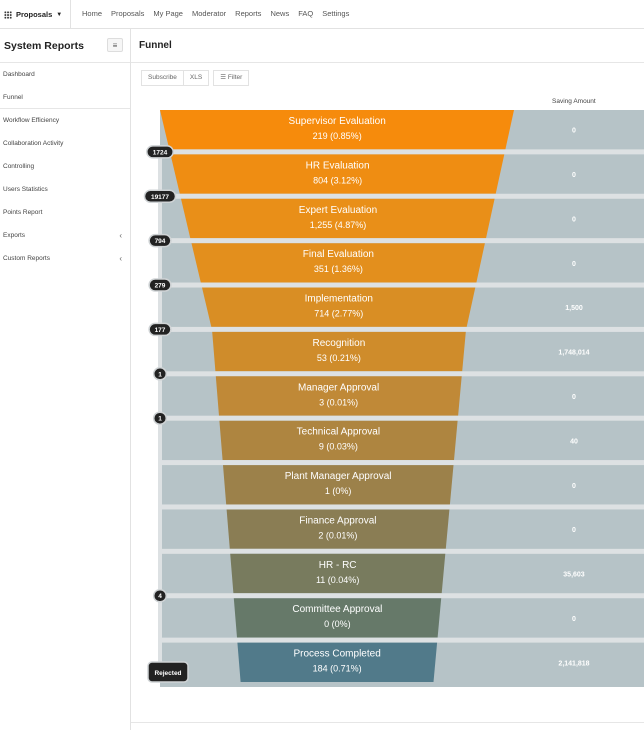 This screenshot has height=730, width=644. Describe the element at coordinates (223, 77) in the screenshot. I see `filter-icon: ☰` at that location.